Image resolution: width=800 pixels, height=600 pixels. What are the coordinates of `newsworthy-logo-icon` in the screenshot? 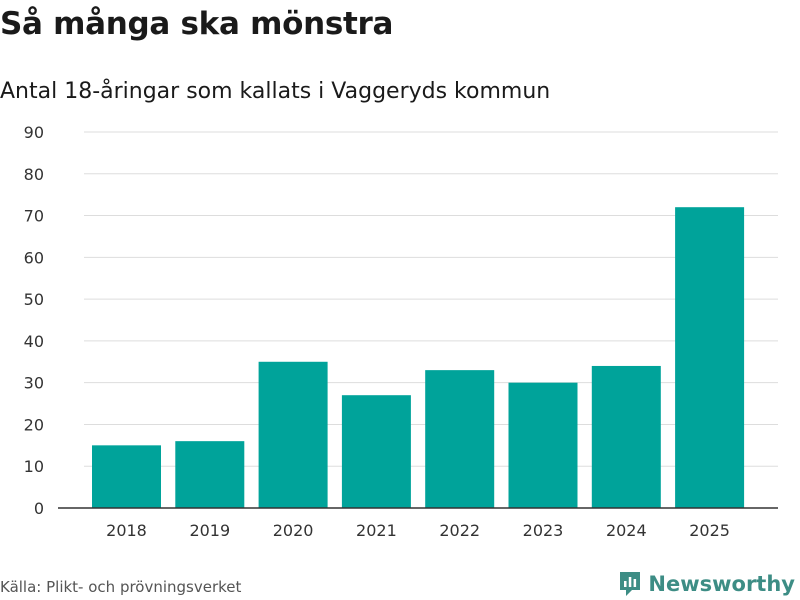 It's located at (630, 584).